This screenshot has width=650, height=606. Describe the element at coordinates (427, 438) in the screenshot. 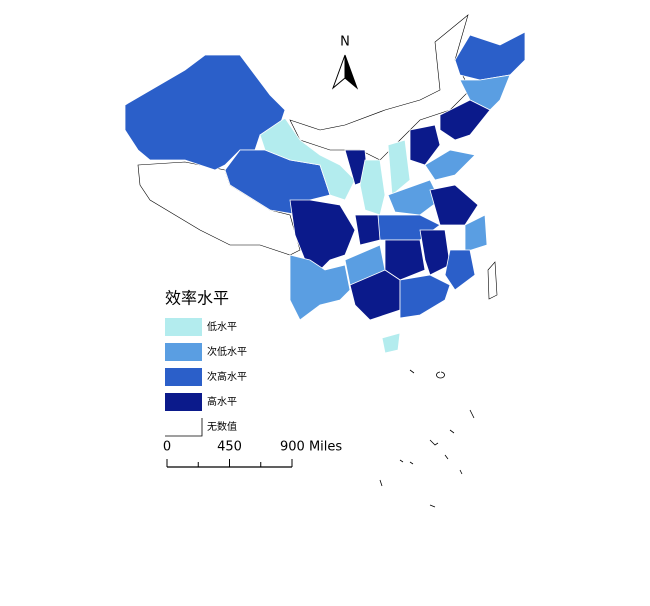

I see `islands` at that location.